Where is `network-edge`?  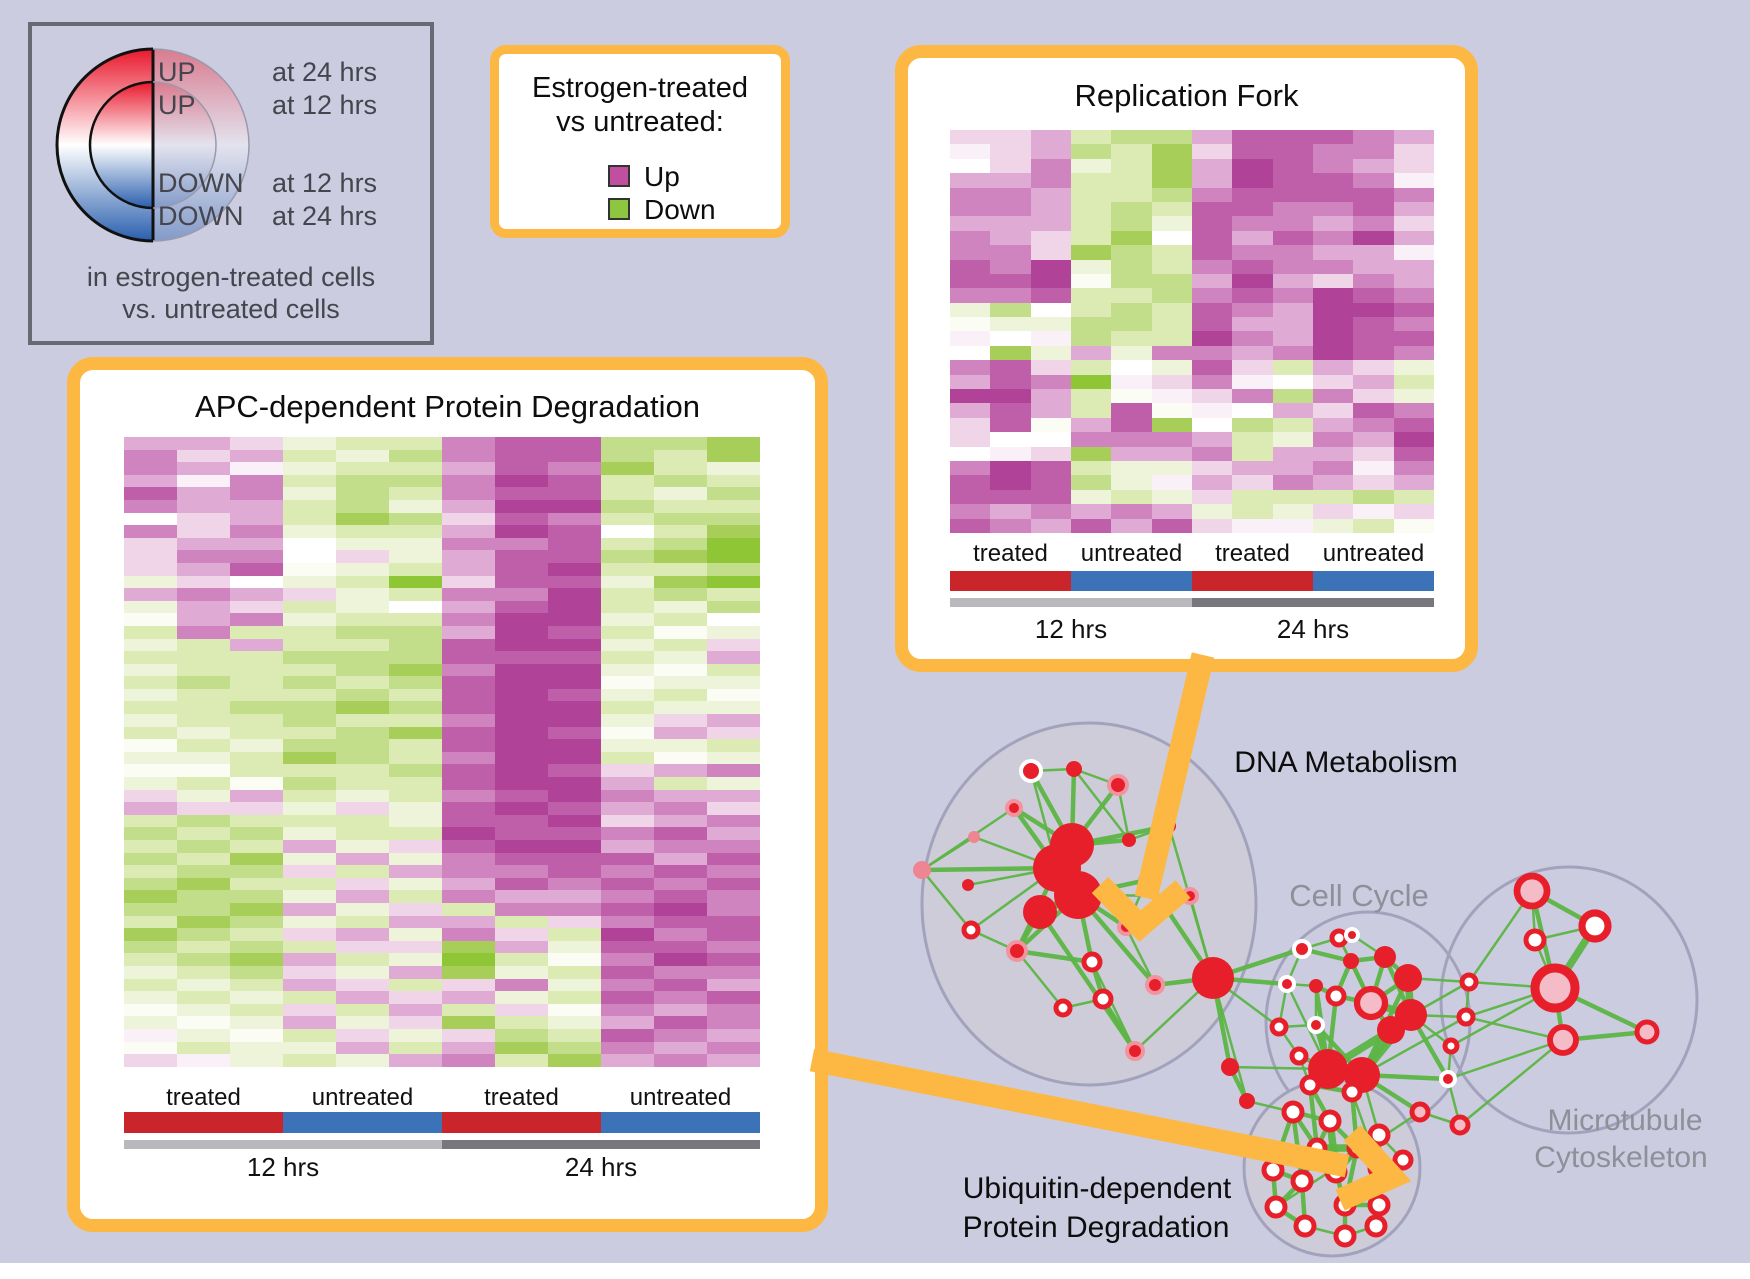 network-edge is located at coordinates (1313, 1116).